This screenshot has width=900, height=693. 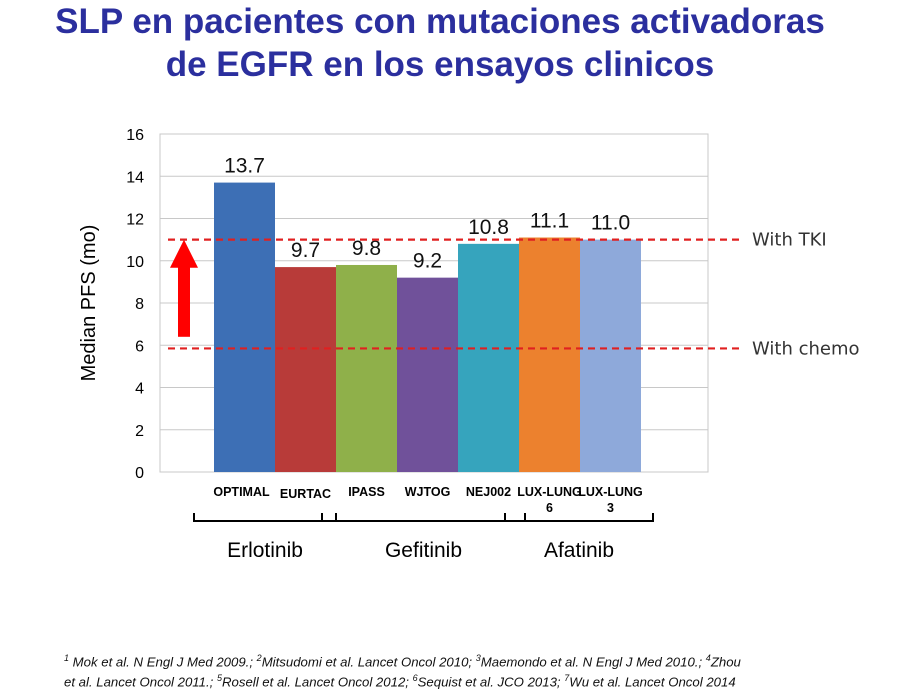 What do you see at coordinates (488, 492) in the screenshot?
I see `x-category-label: NEJ002` at bounding box center [488, 492].